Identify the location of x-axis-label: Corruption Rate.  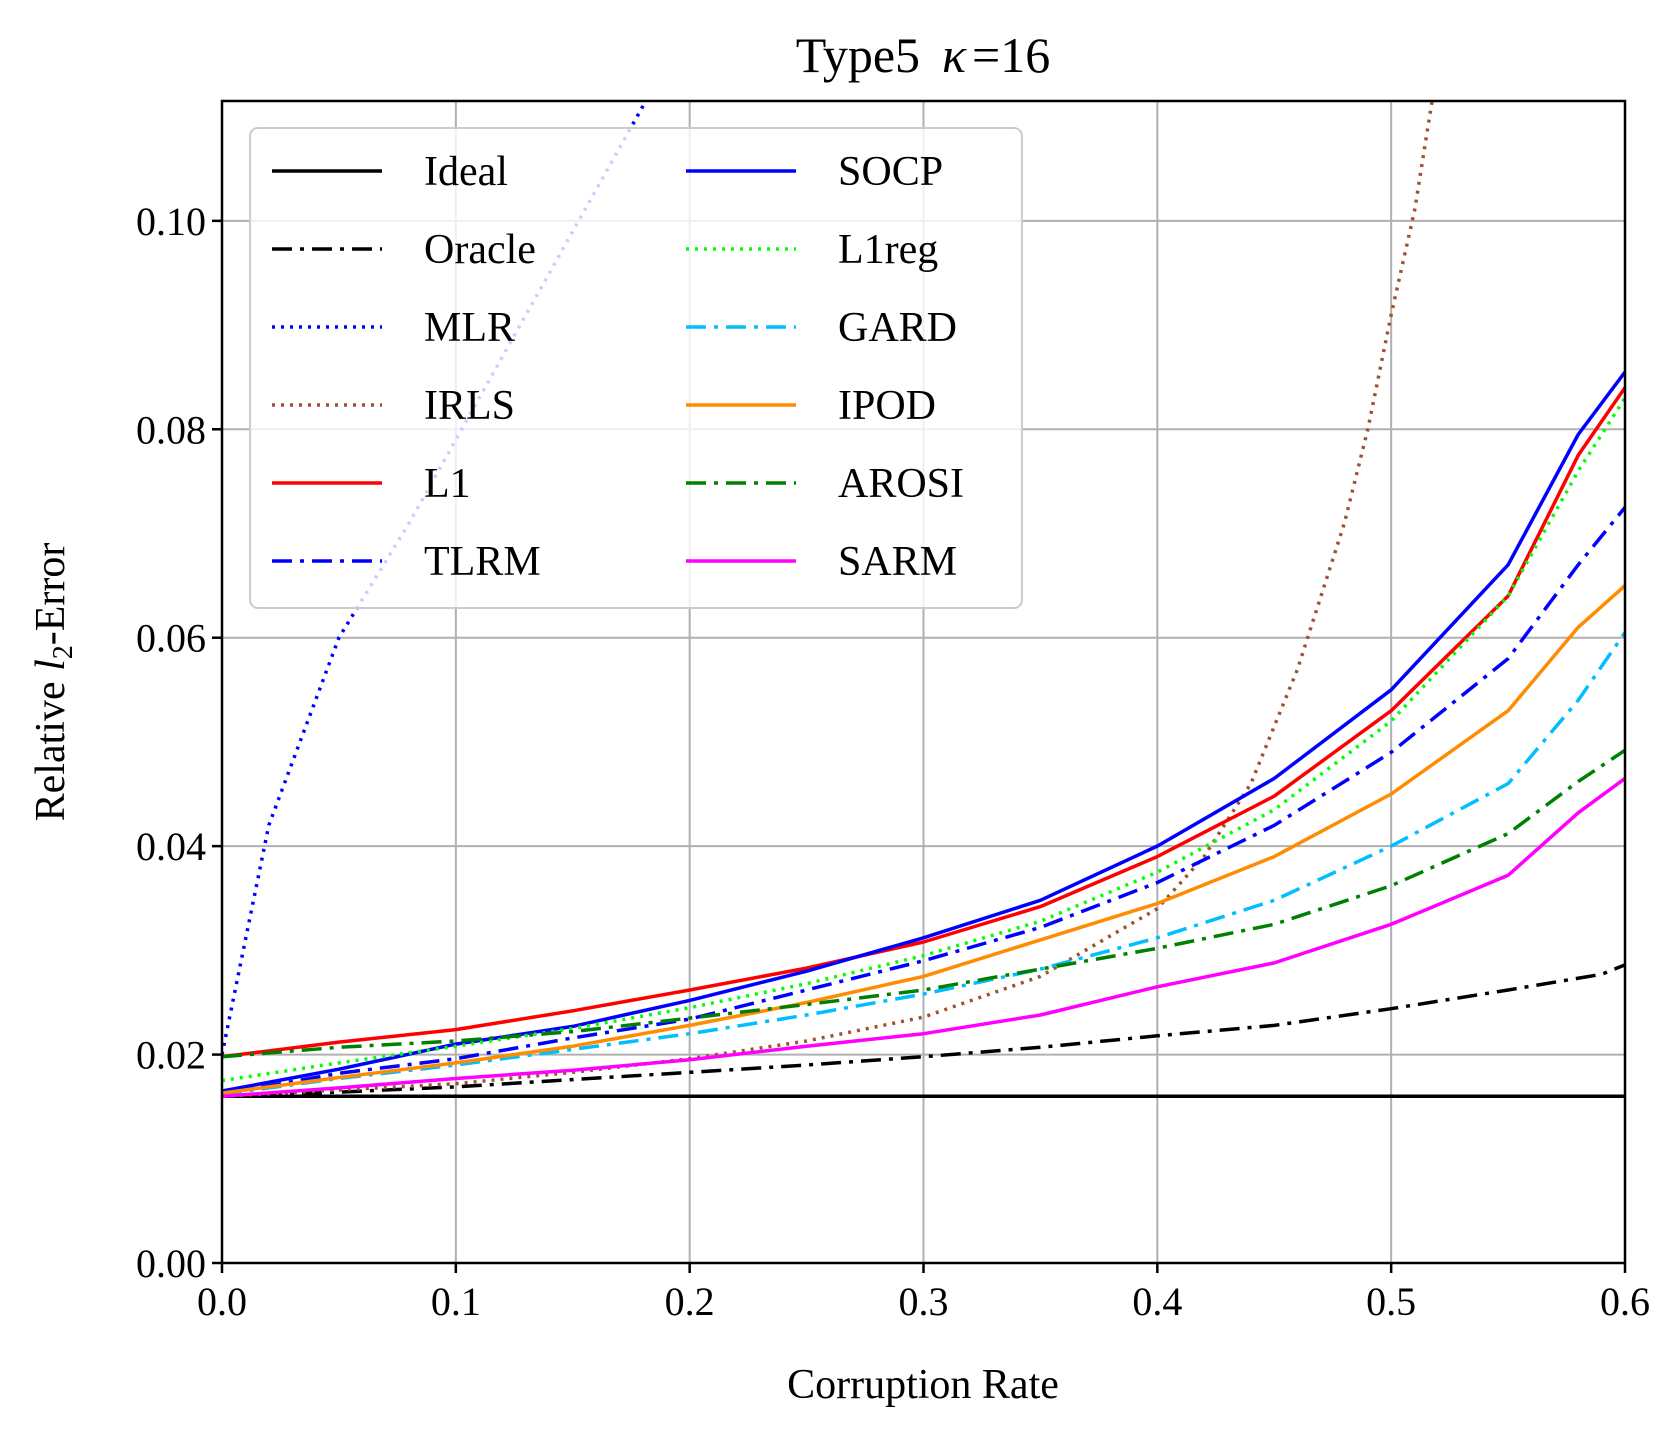
(923, 1385).